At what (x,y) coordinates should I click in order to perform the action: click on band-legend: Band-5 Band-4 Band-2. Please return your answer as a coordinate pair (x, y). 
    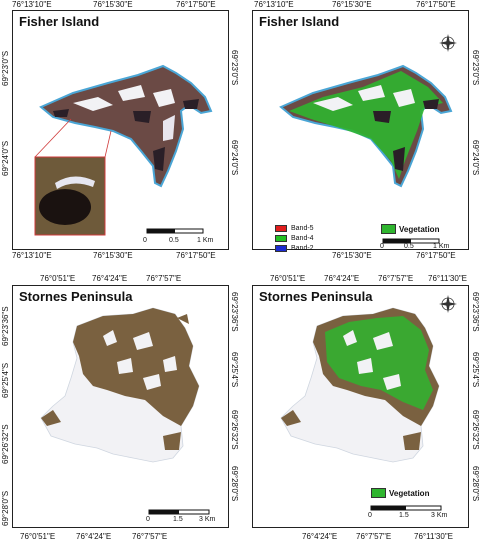
    Looking at the image, I should click on (294, 238).